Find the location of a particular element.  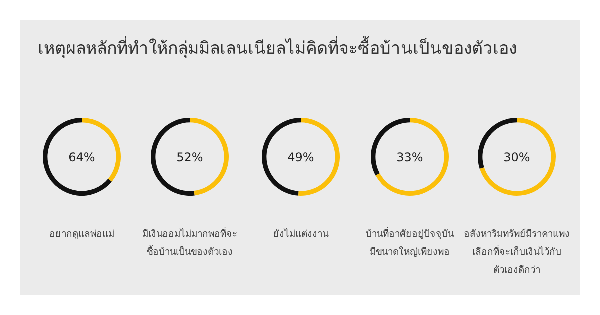

text: 49% is located at coordinates (301, 157).